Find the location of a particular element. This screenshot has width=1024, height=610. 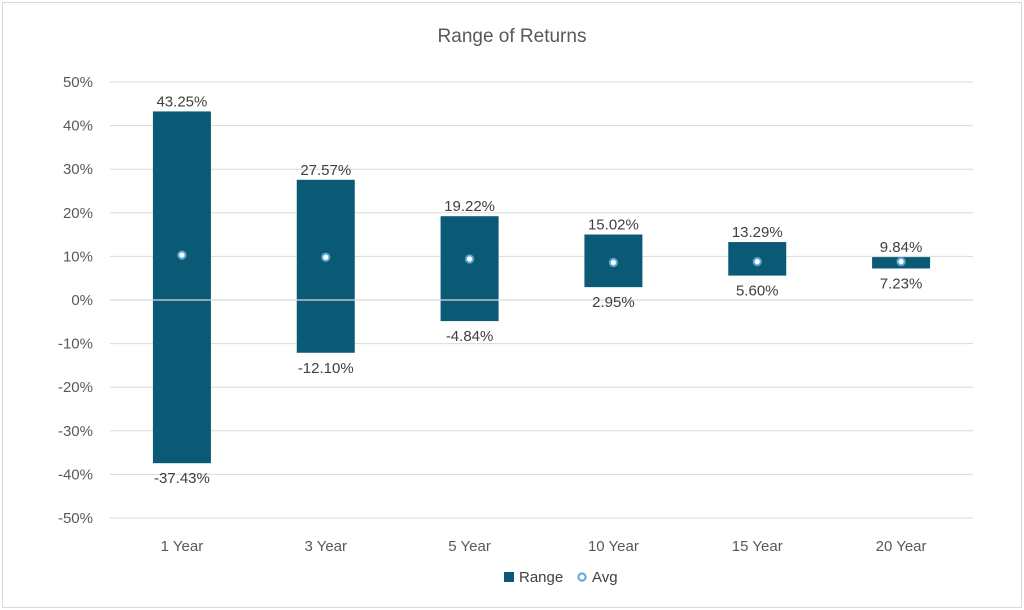

high-value-label: 15.02% is located at coordinates (613, 225).